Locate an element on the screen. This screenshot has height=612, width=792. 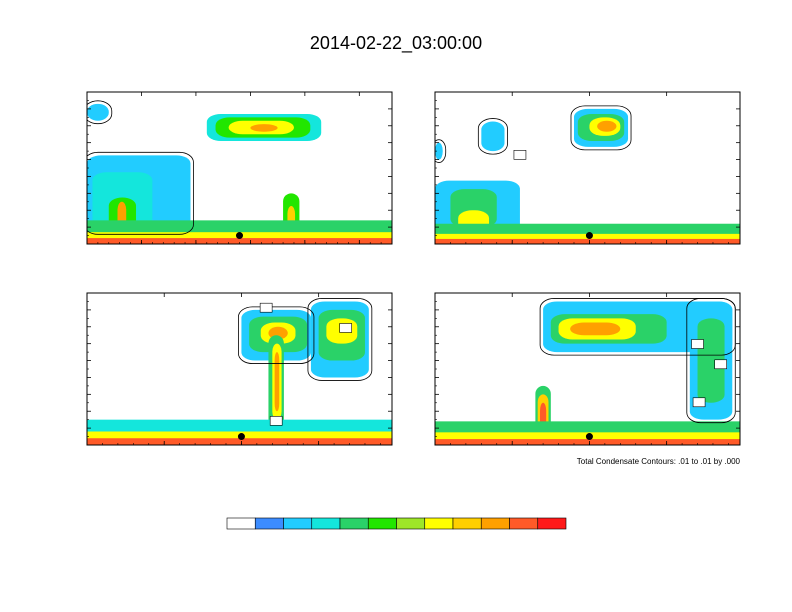
panel-west-east is located at coordinates (239, 369).